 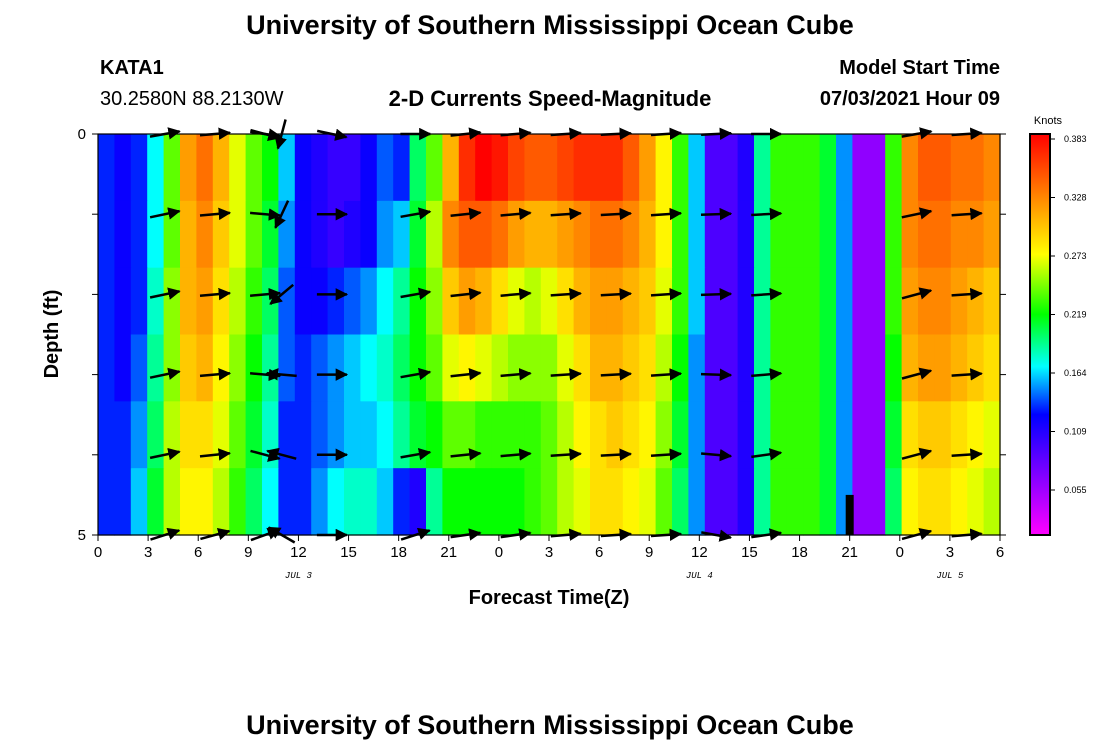 I want to click on x-axis-label: Forecast Time(Z), so click(x=549, y=598).